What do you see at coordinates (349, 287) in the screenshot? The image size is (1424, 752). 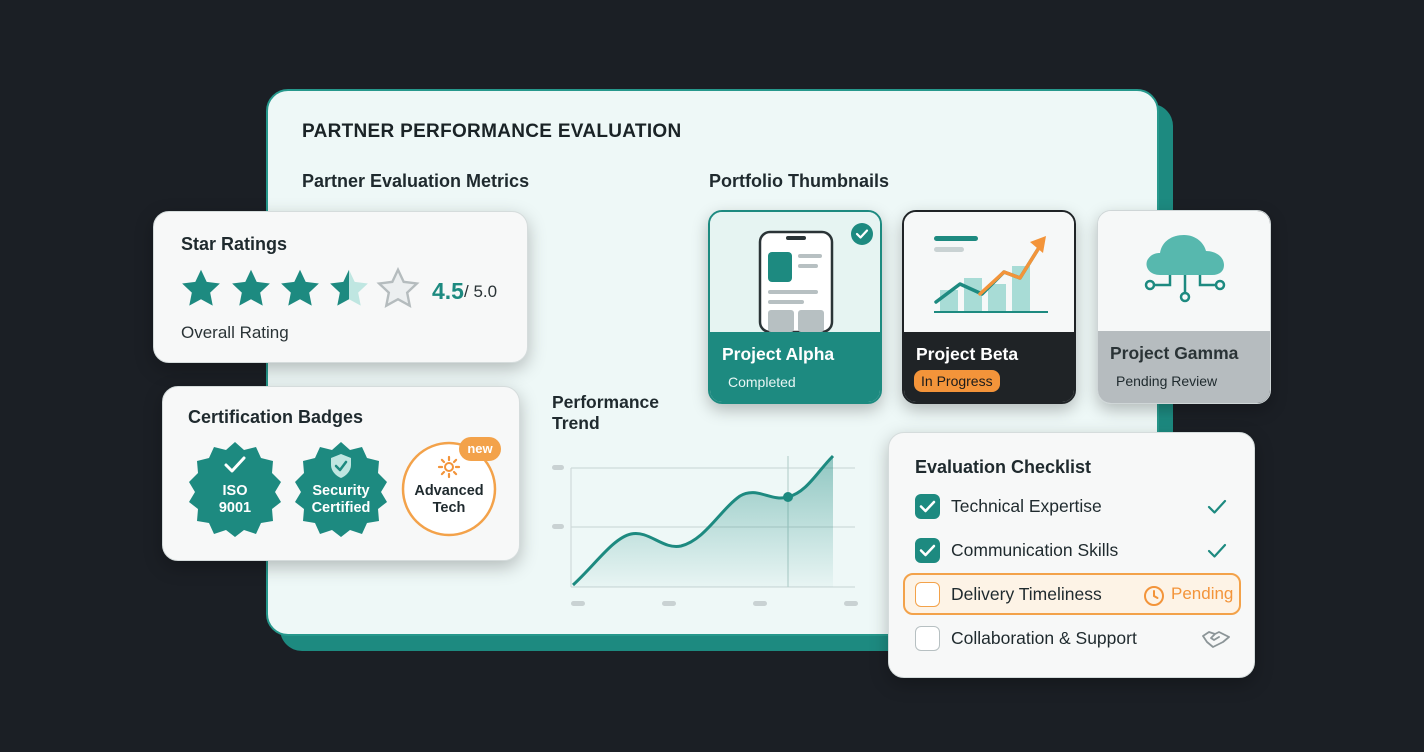 I see `star-half-icon` at bounding box center [349, 287].